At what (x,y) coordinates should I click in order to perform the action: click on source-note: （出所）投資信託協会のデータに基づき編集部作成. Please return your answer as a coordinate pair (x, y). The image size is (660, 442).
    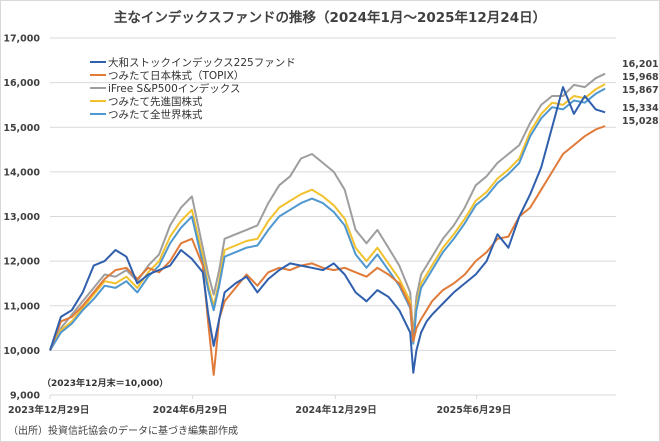
    Looking at the image, I should click on (123, 431).